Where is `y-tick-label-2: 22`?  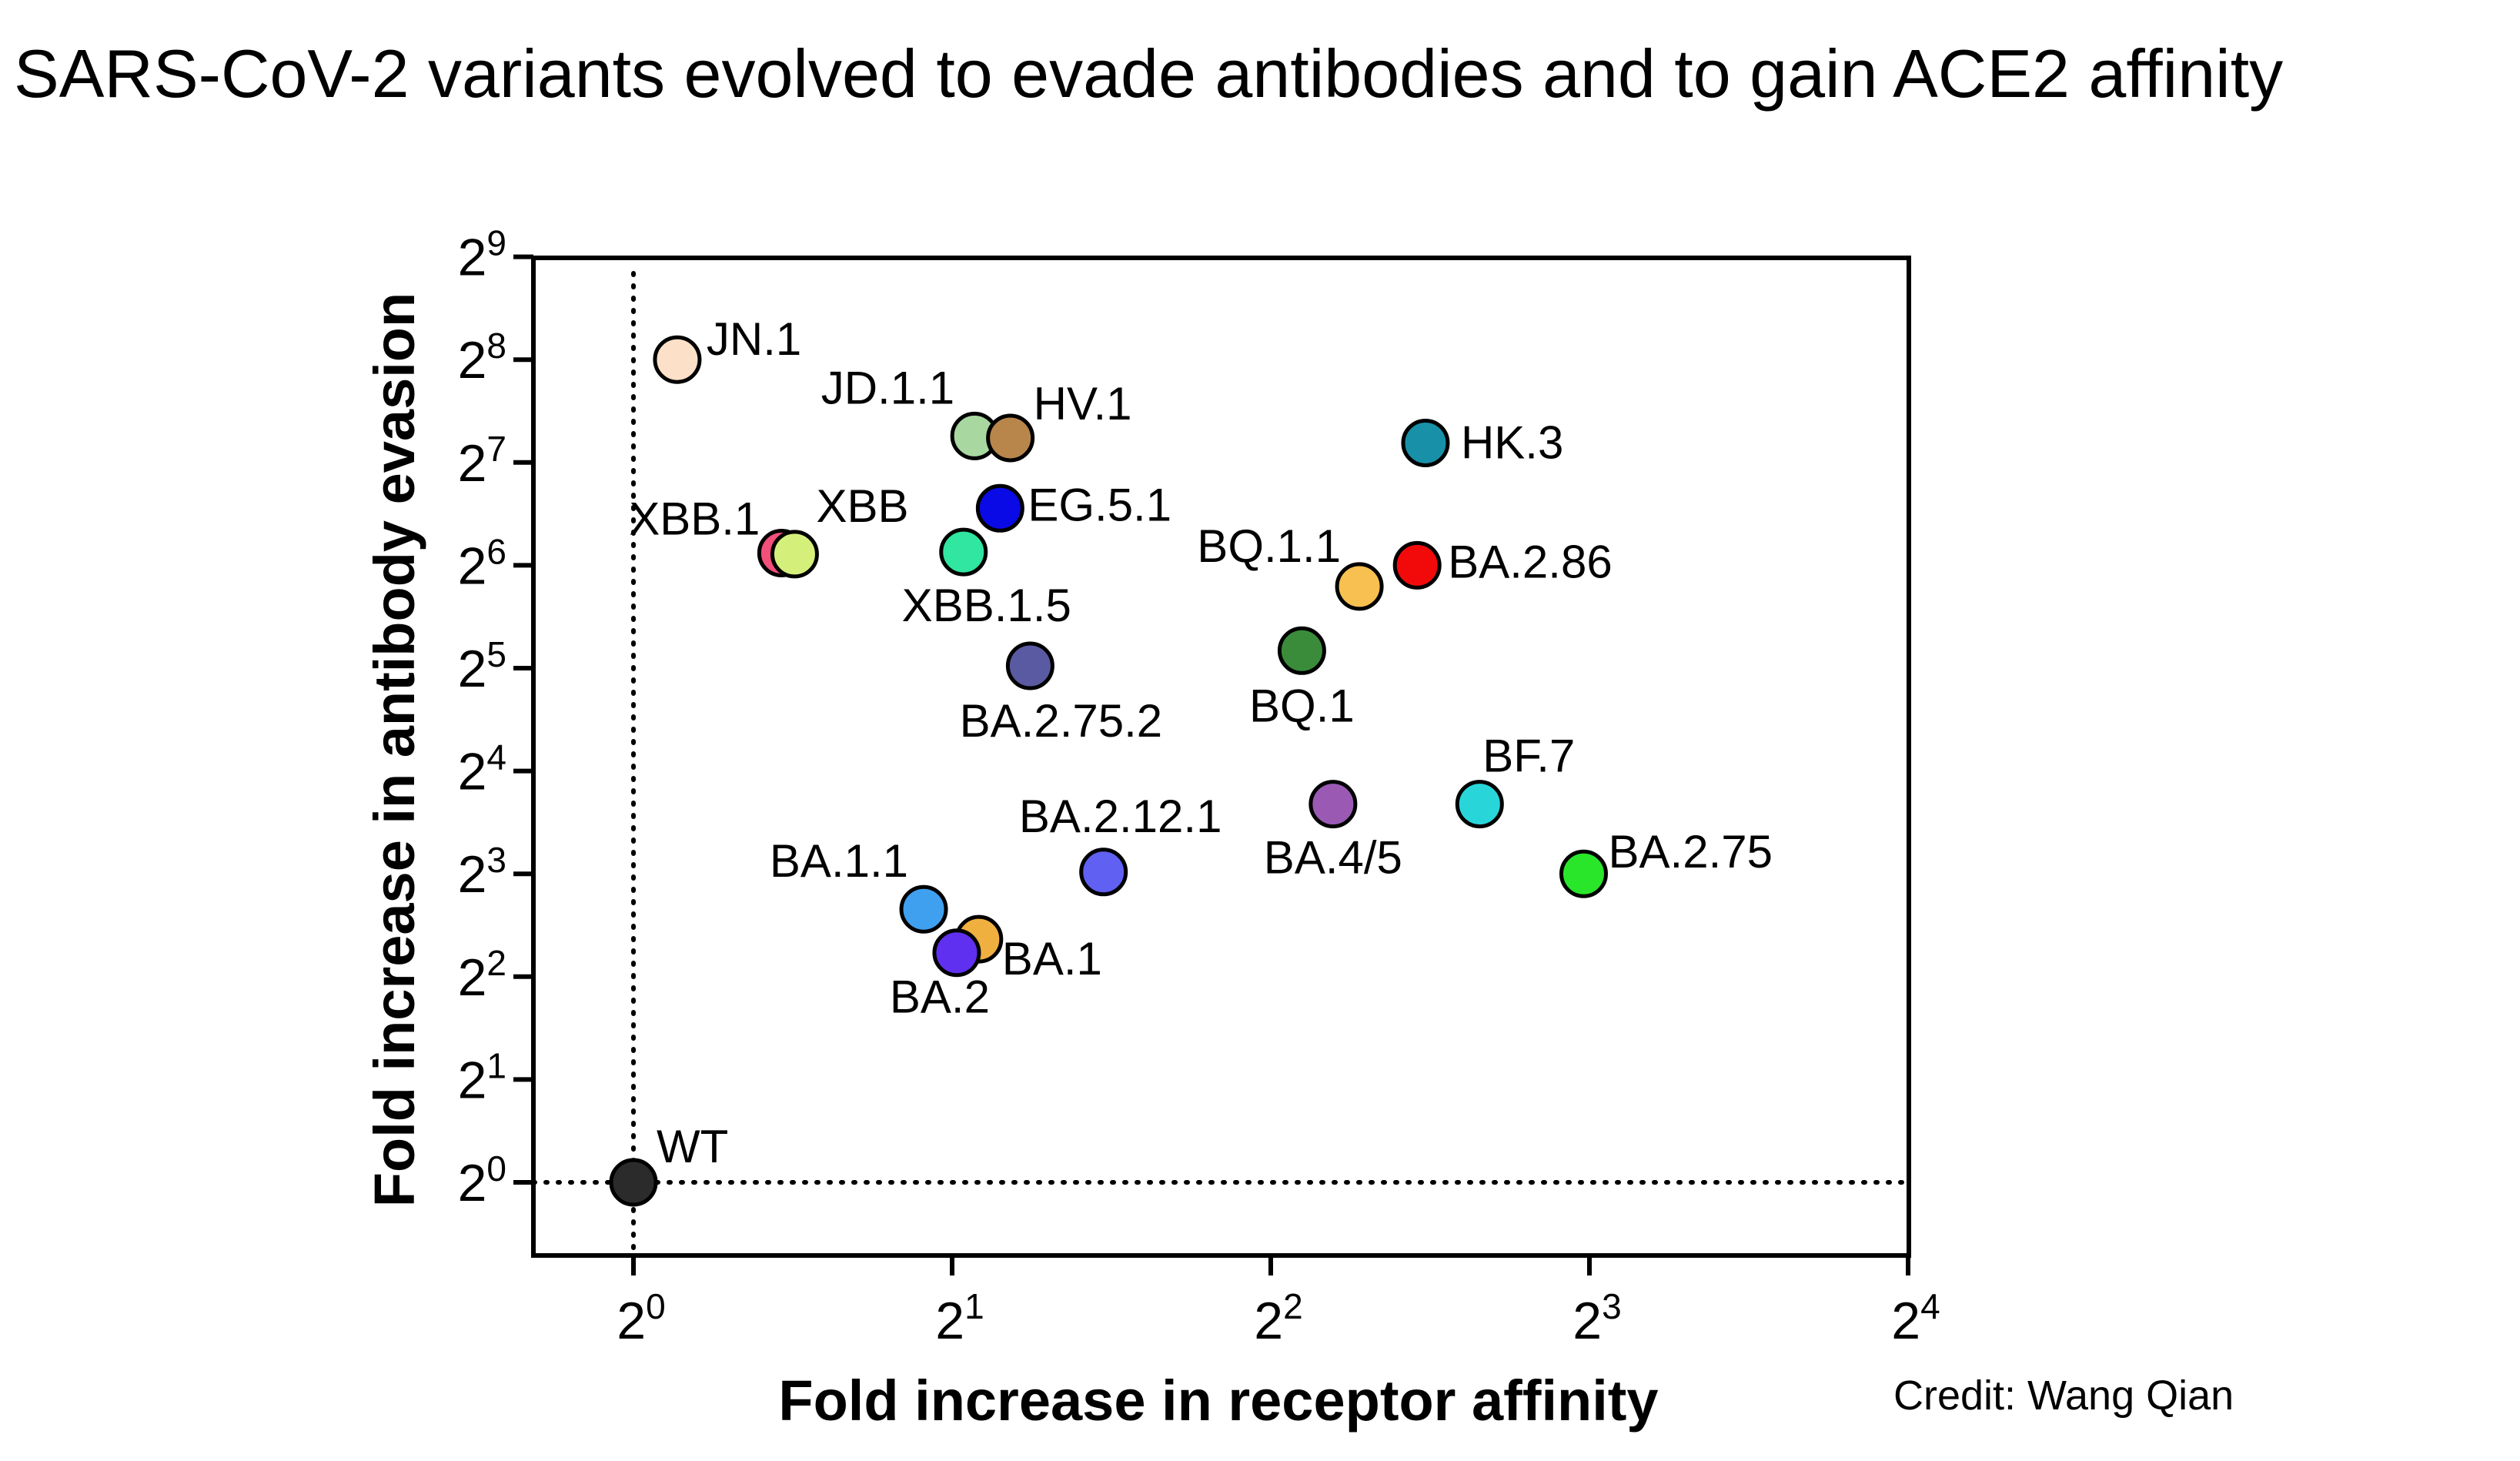
y-tick-label-2: 22 is located at coordinates (482, 975).